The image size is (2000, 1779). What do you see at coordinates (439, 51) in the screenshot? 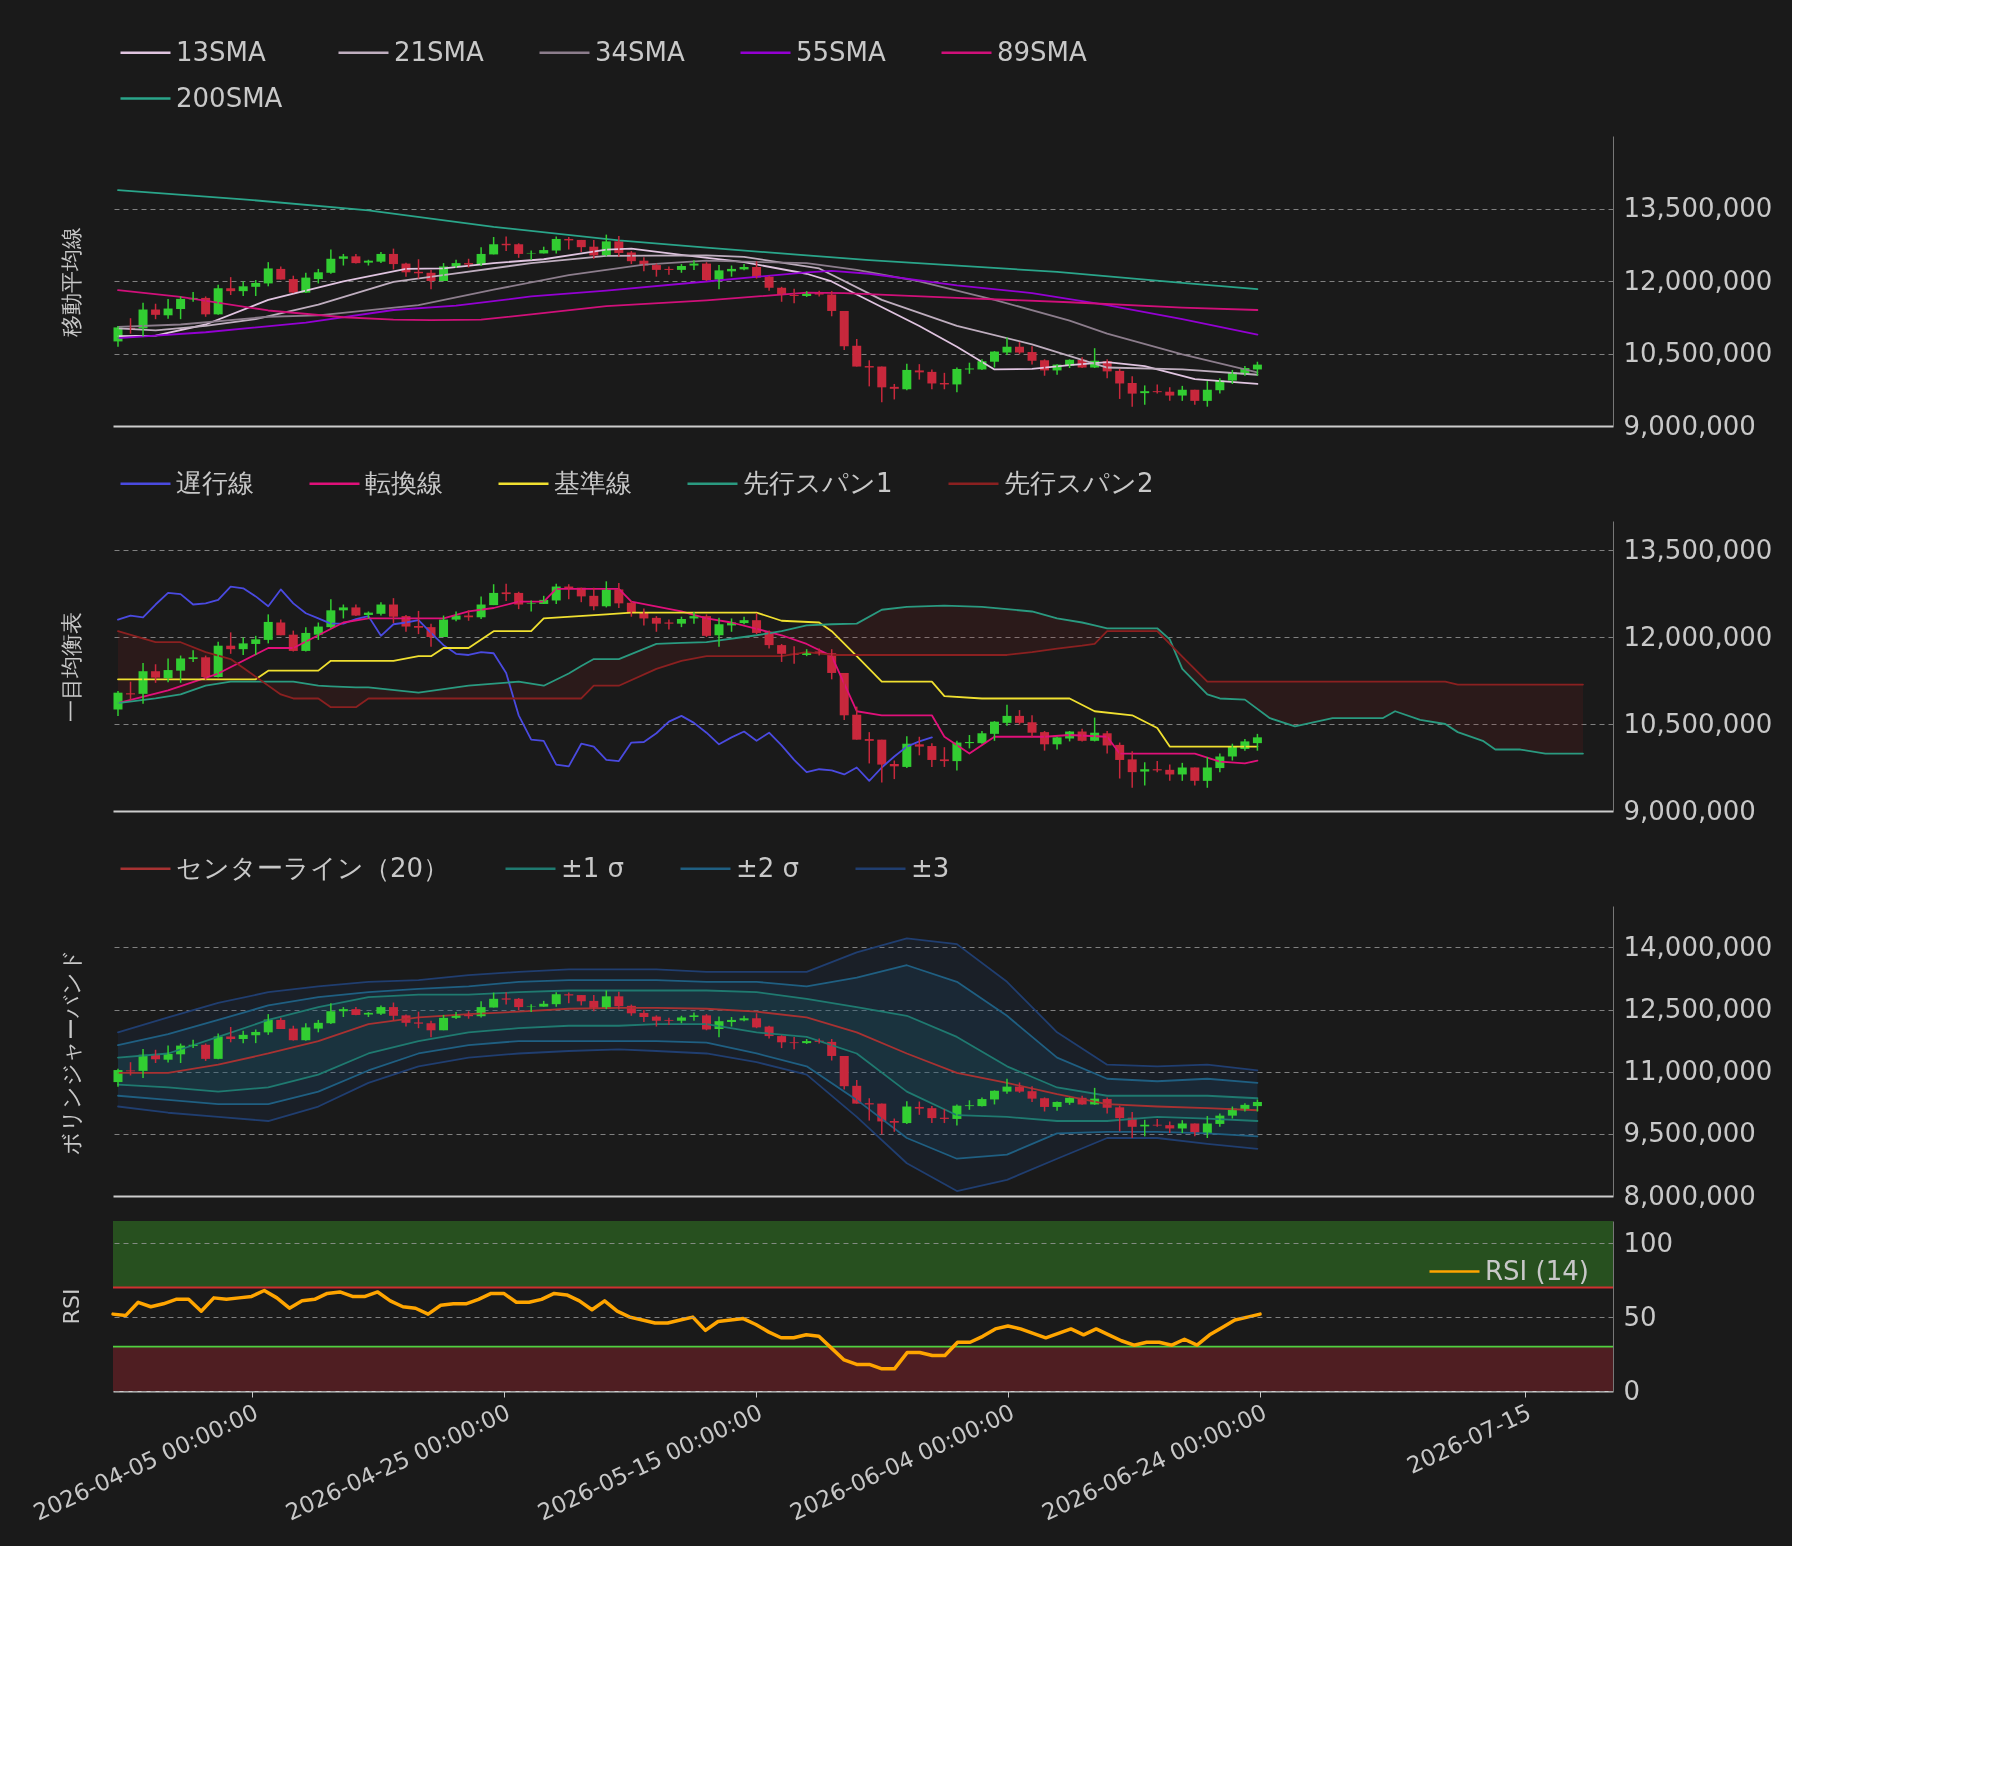
I see `legend-label: 21SMA` at bounding box center [439, 51].